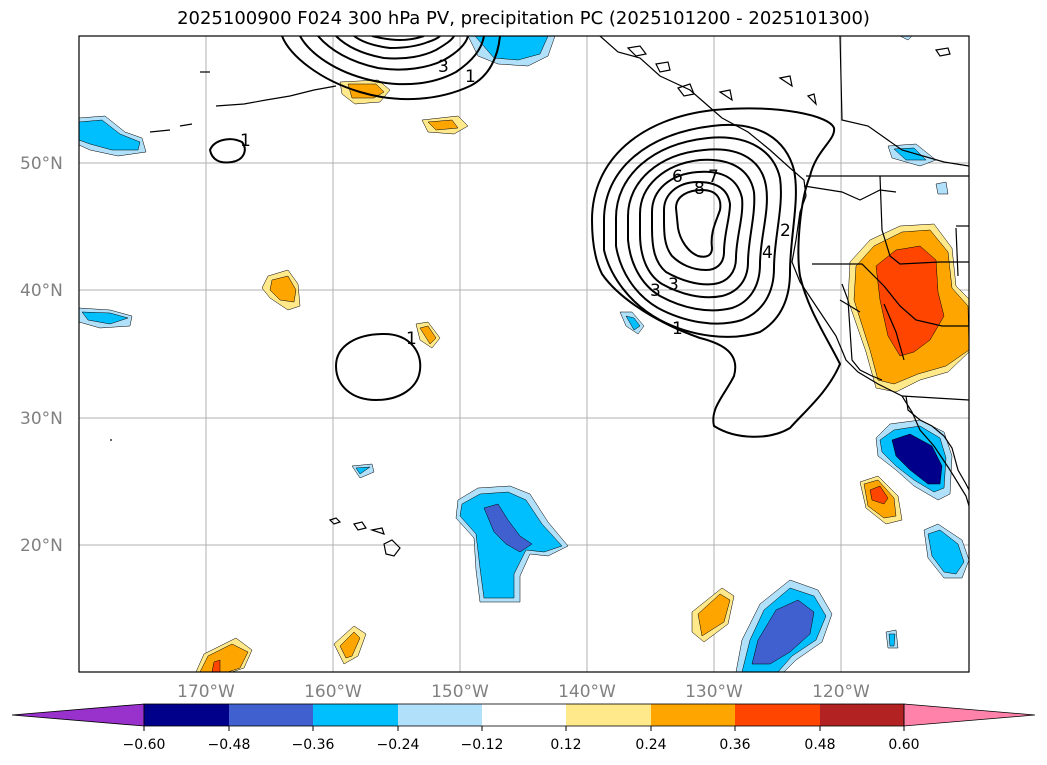  Describe the element at coordinates (41, 164) in the screenshot. I see `lat-label: 50°N` at that location.